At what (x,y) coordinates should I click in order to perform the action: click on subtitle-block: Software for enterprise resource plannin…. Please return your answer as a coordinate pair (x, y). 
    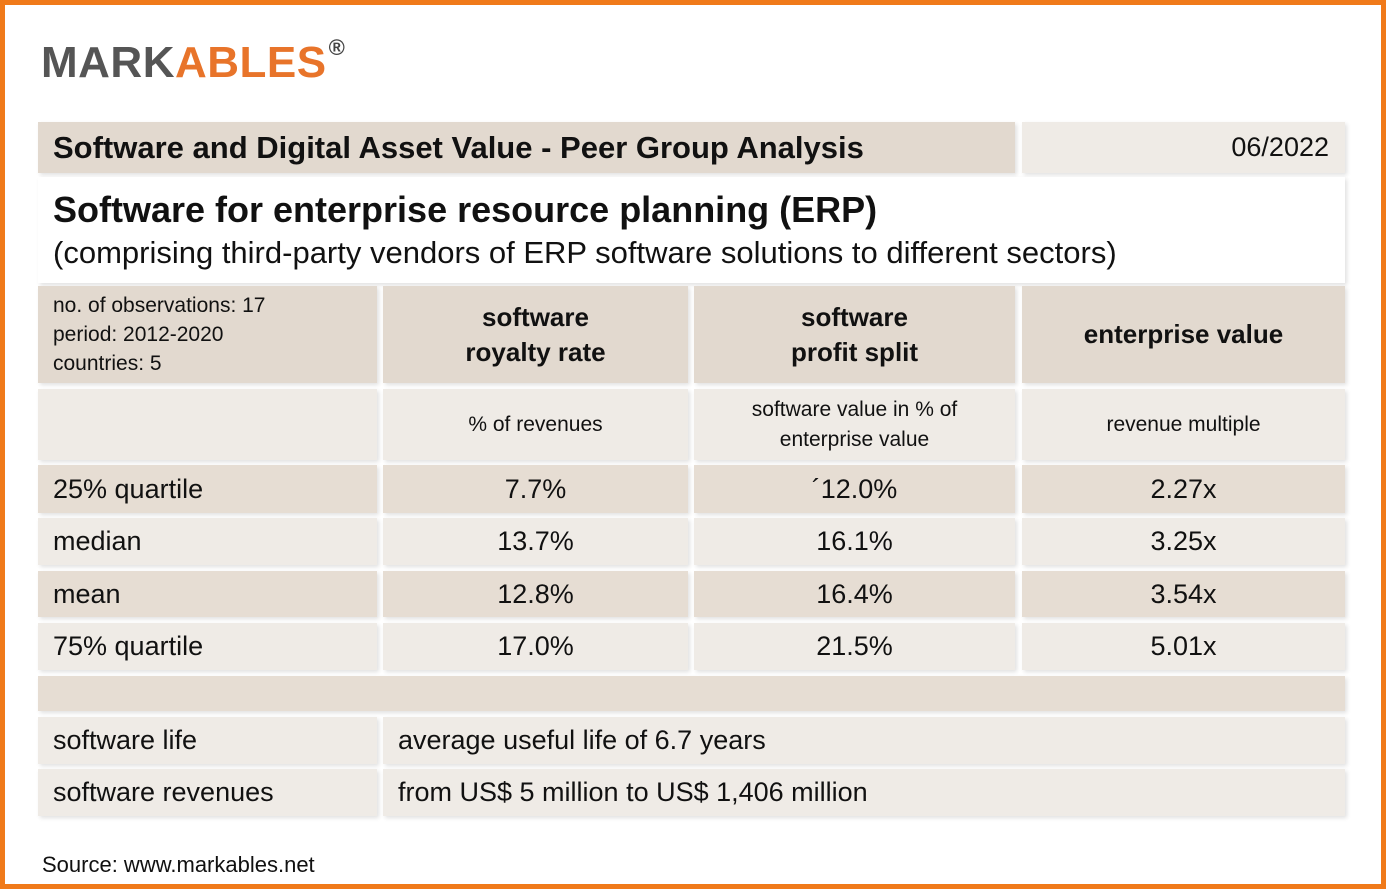
    Looking at the image, I should click on (691, 230).